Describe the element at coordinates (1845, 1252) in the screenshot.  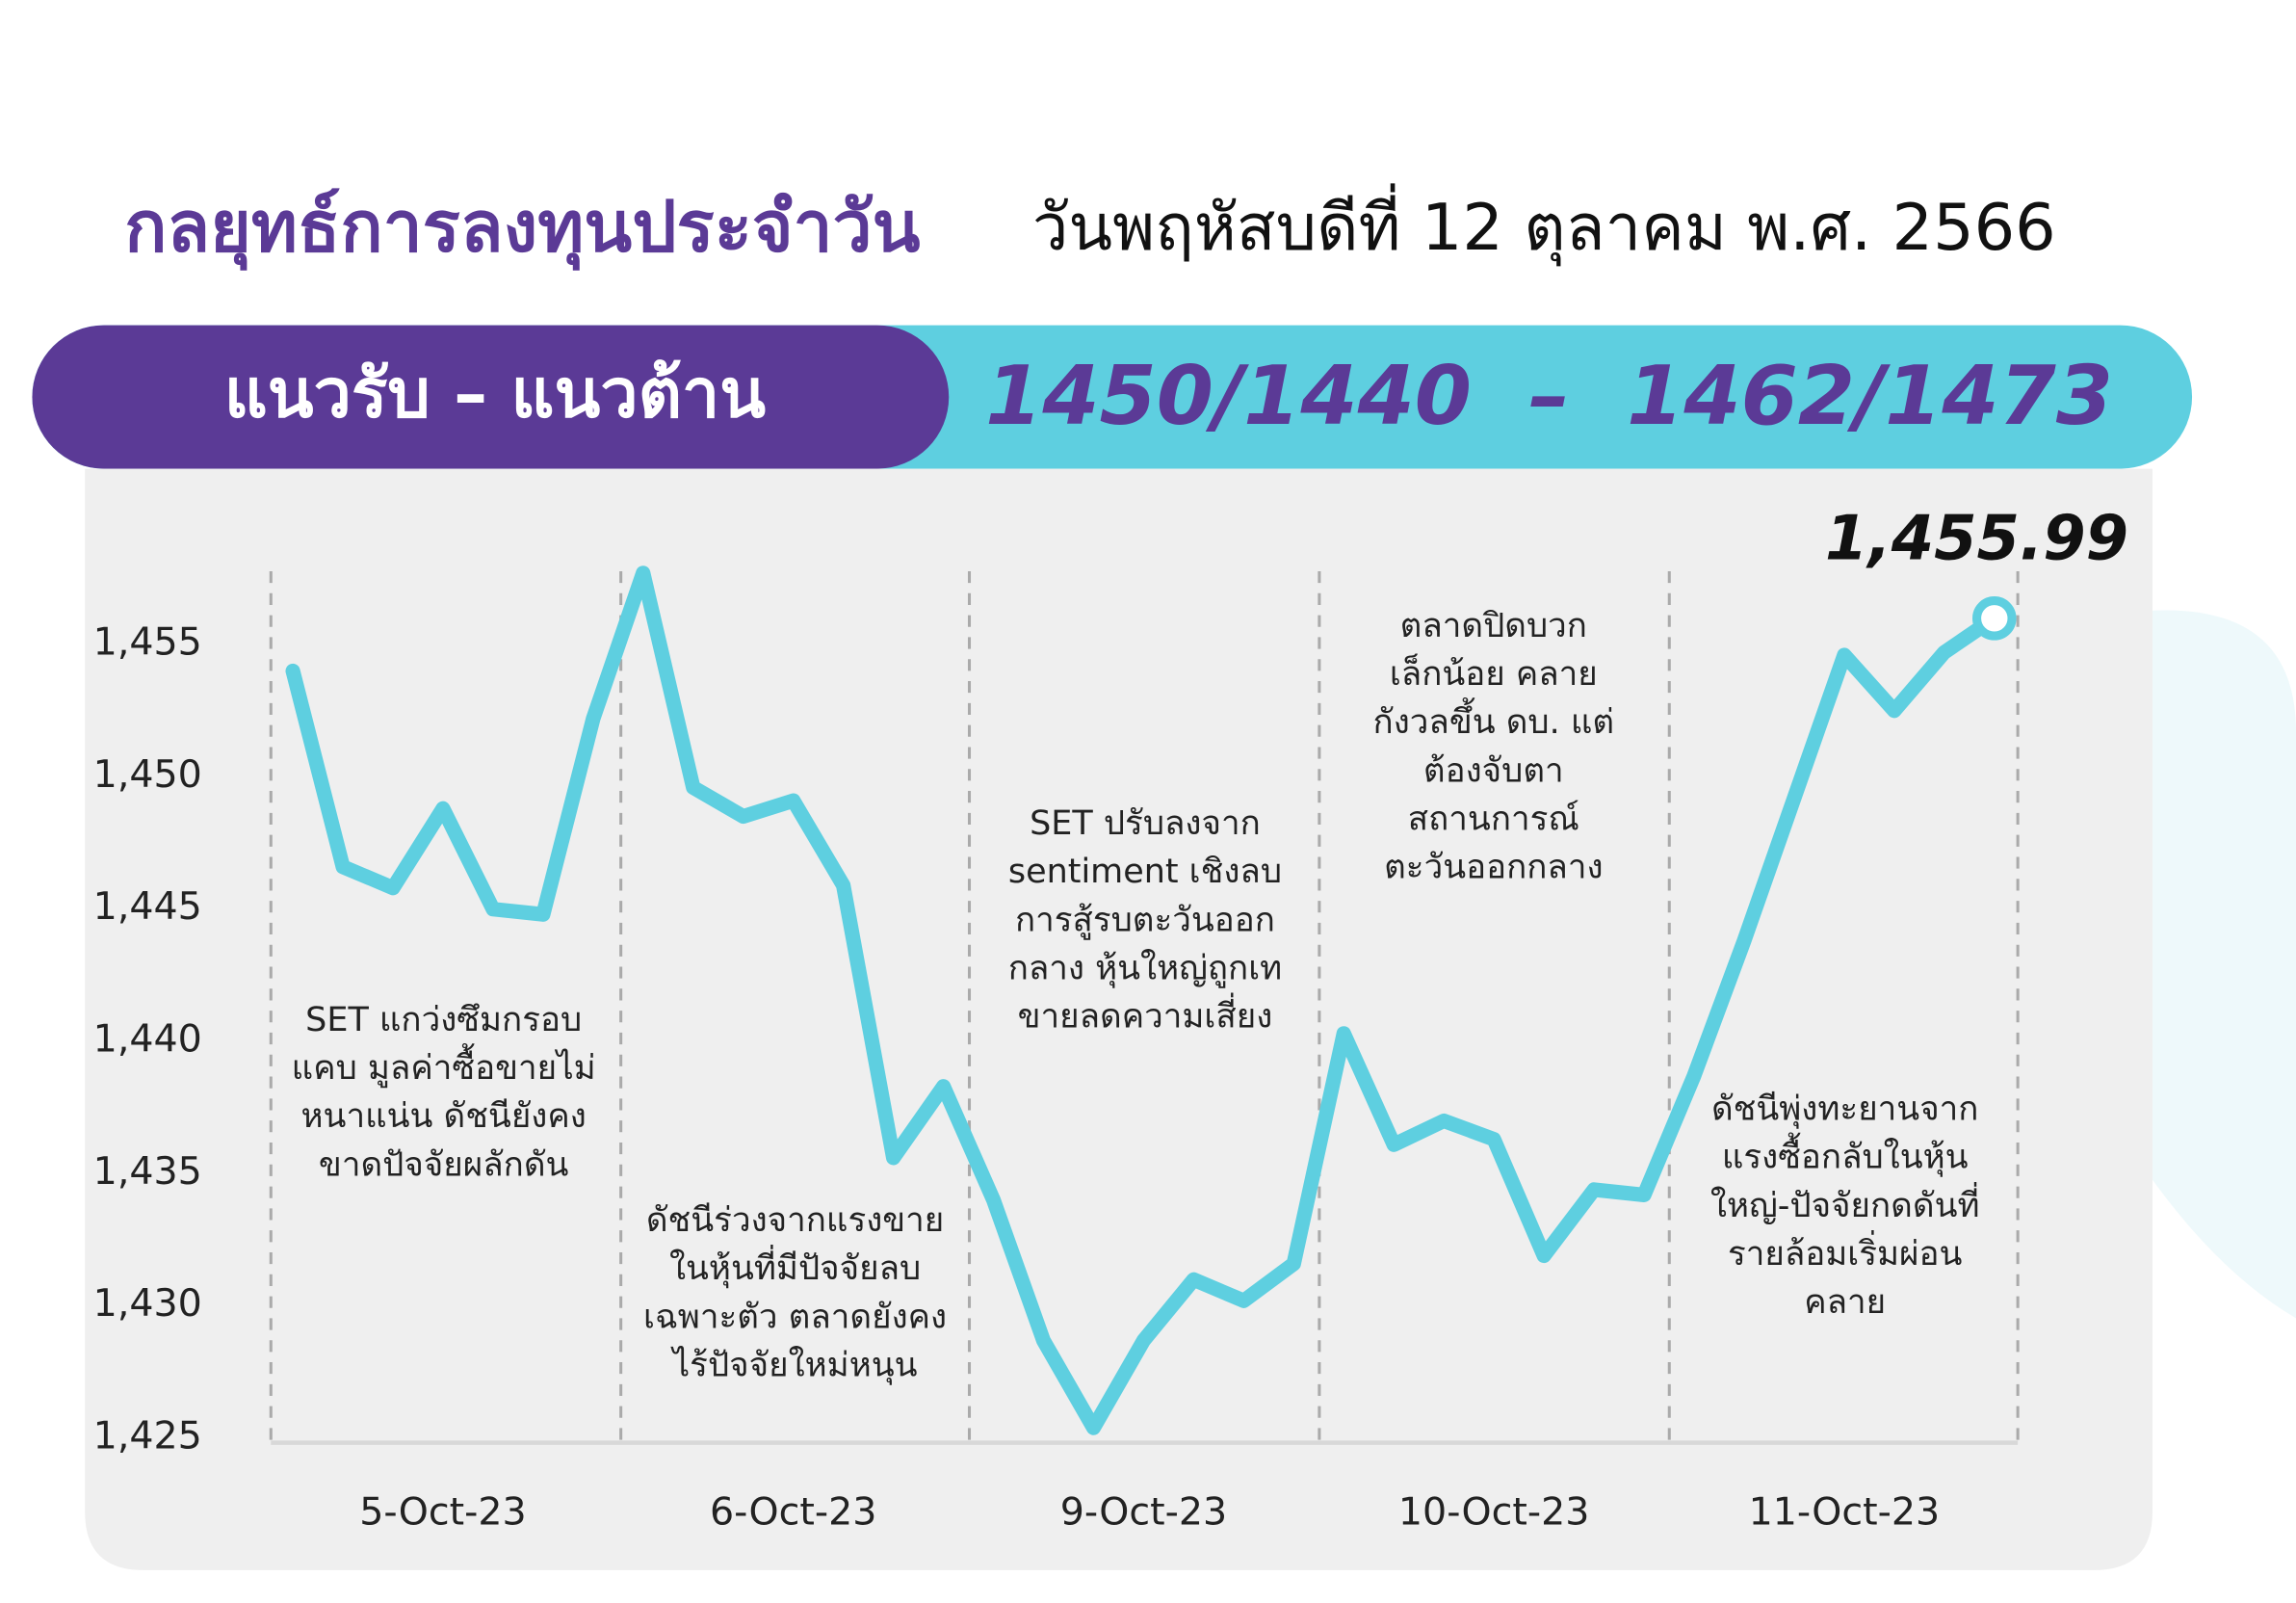
I see `annotation: รายล้อมเริ่มผ่อน` at that location.